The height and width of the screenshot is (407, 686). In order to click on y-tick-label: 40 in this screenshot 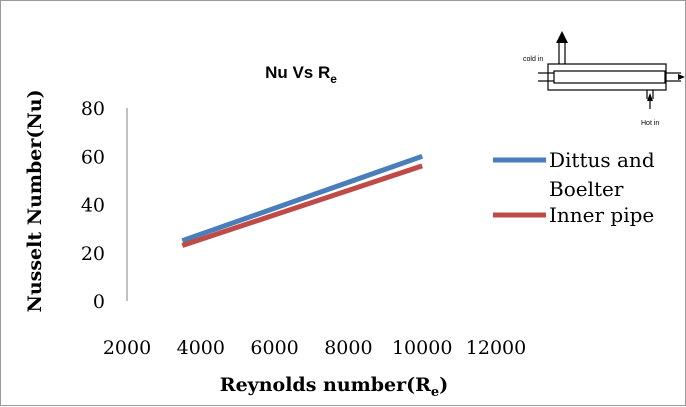, I will do `click(93, 206)`.